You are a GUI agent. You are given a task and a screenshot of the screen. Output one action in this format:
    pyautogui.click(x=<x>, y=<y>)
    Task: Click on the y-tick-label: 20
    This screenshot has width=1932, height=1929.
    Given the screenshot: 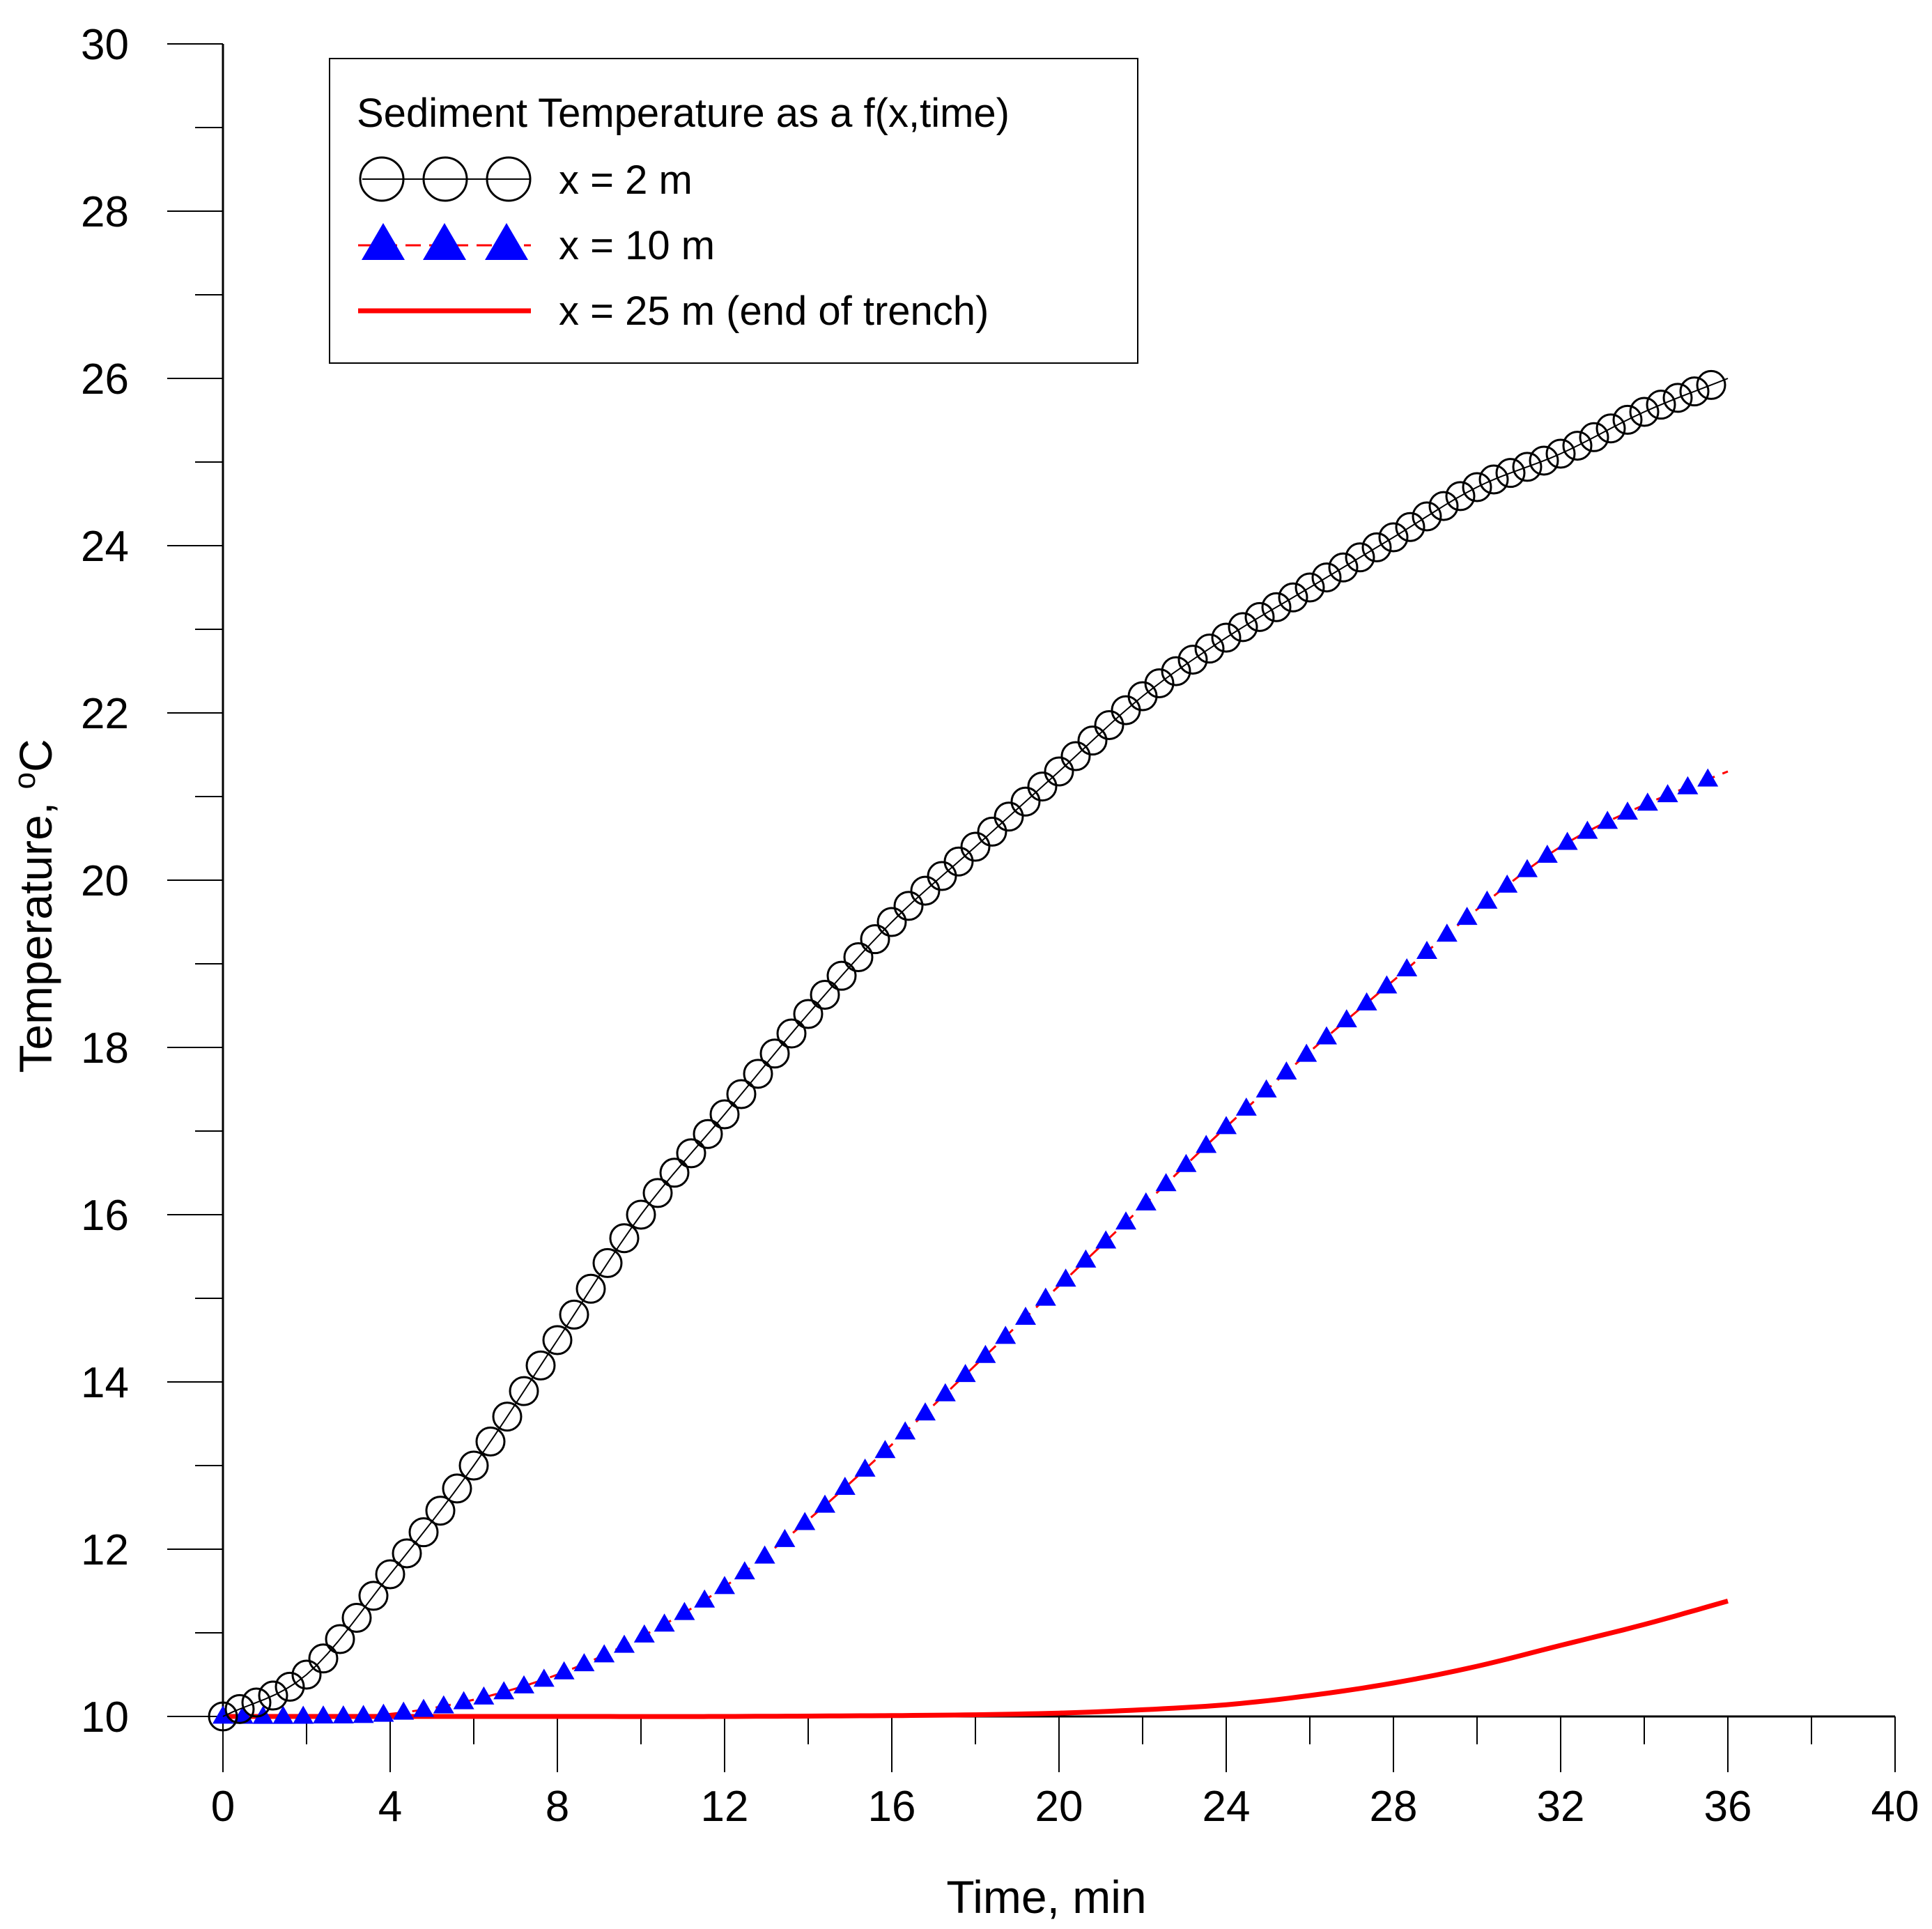 What is the action you would take?
    pyautogui.click(x=105, y=881)
    